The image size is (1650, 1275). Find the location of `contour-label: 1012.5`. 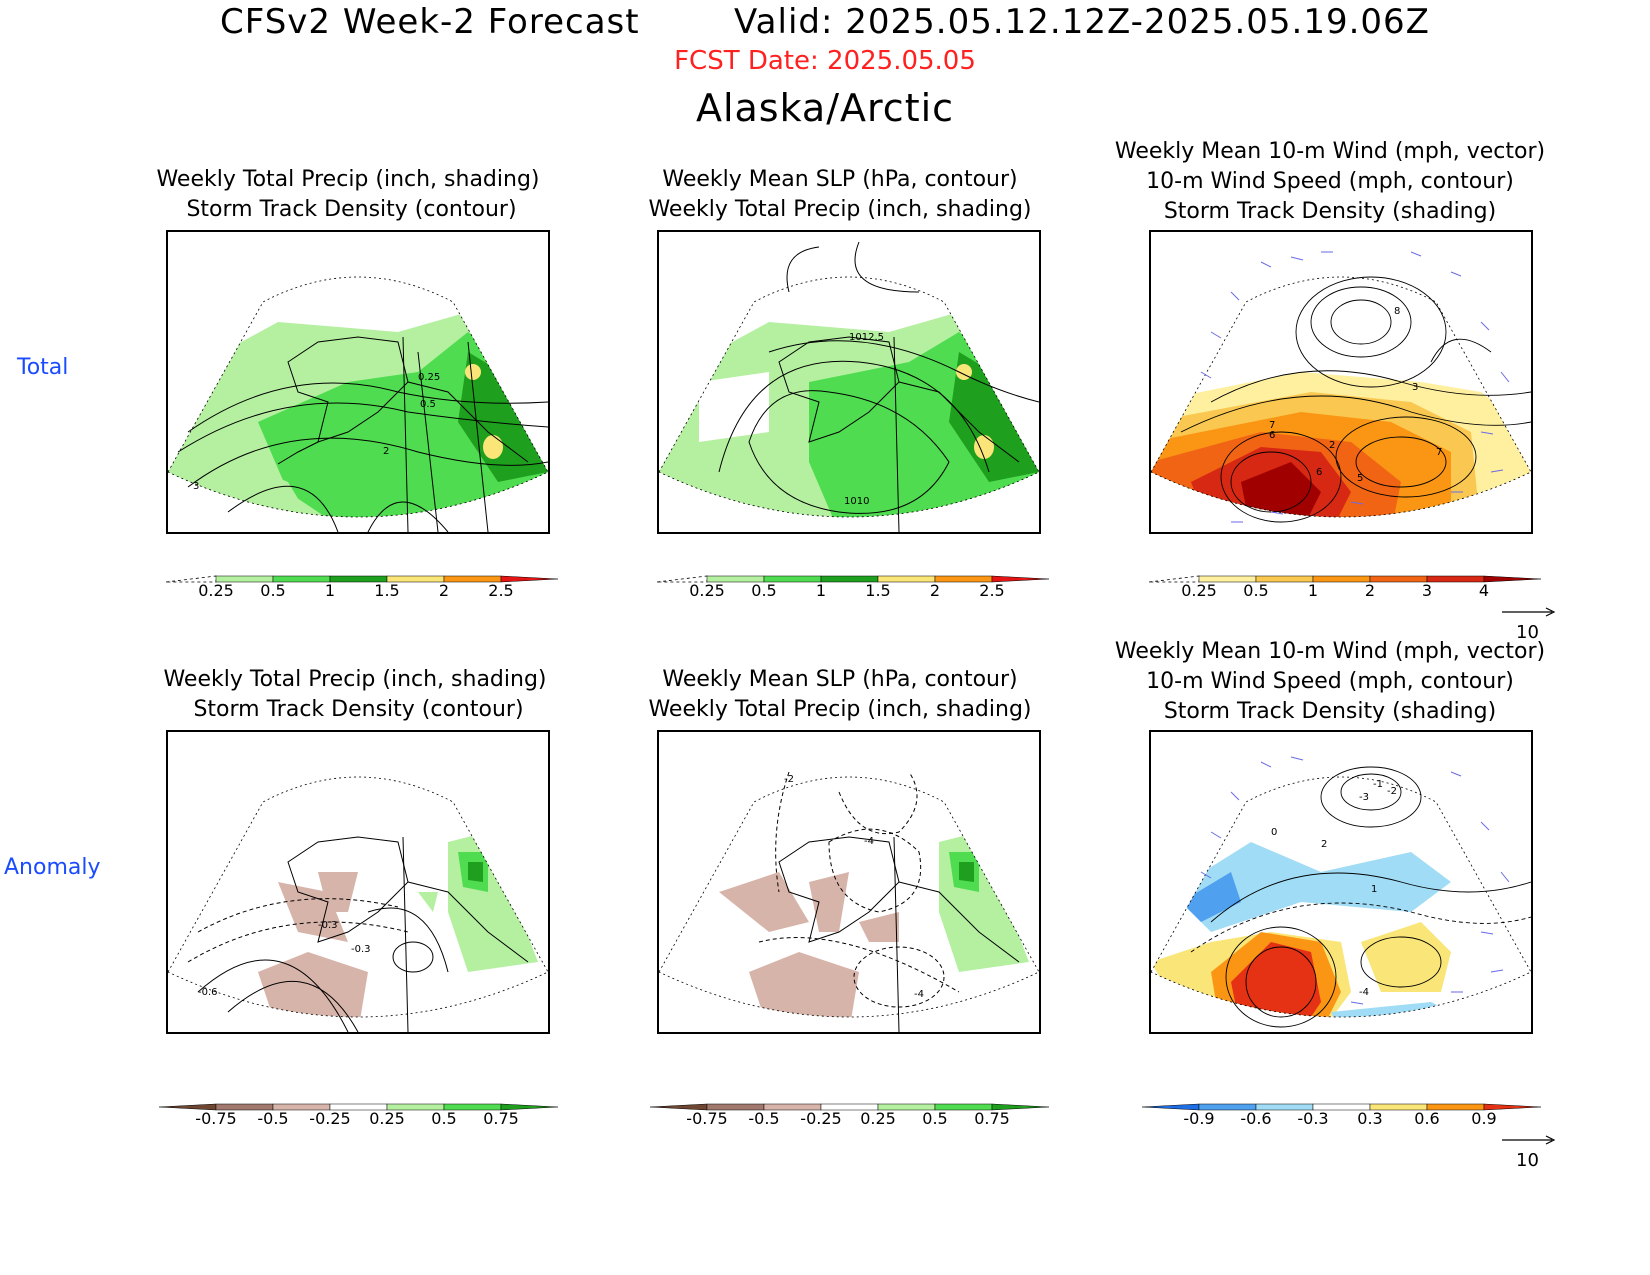

contour-label: 1012.5 is located at coordinates (866, 337).